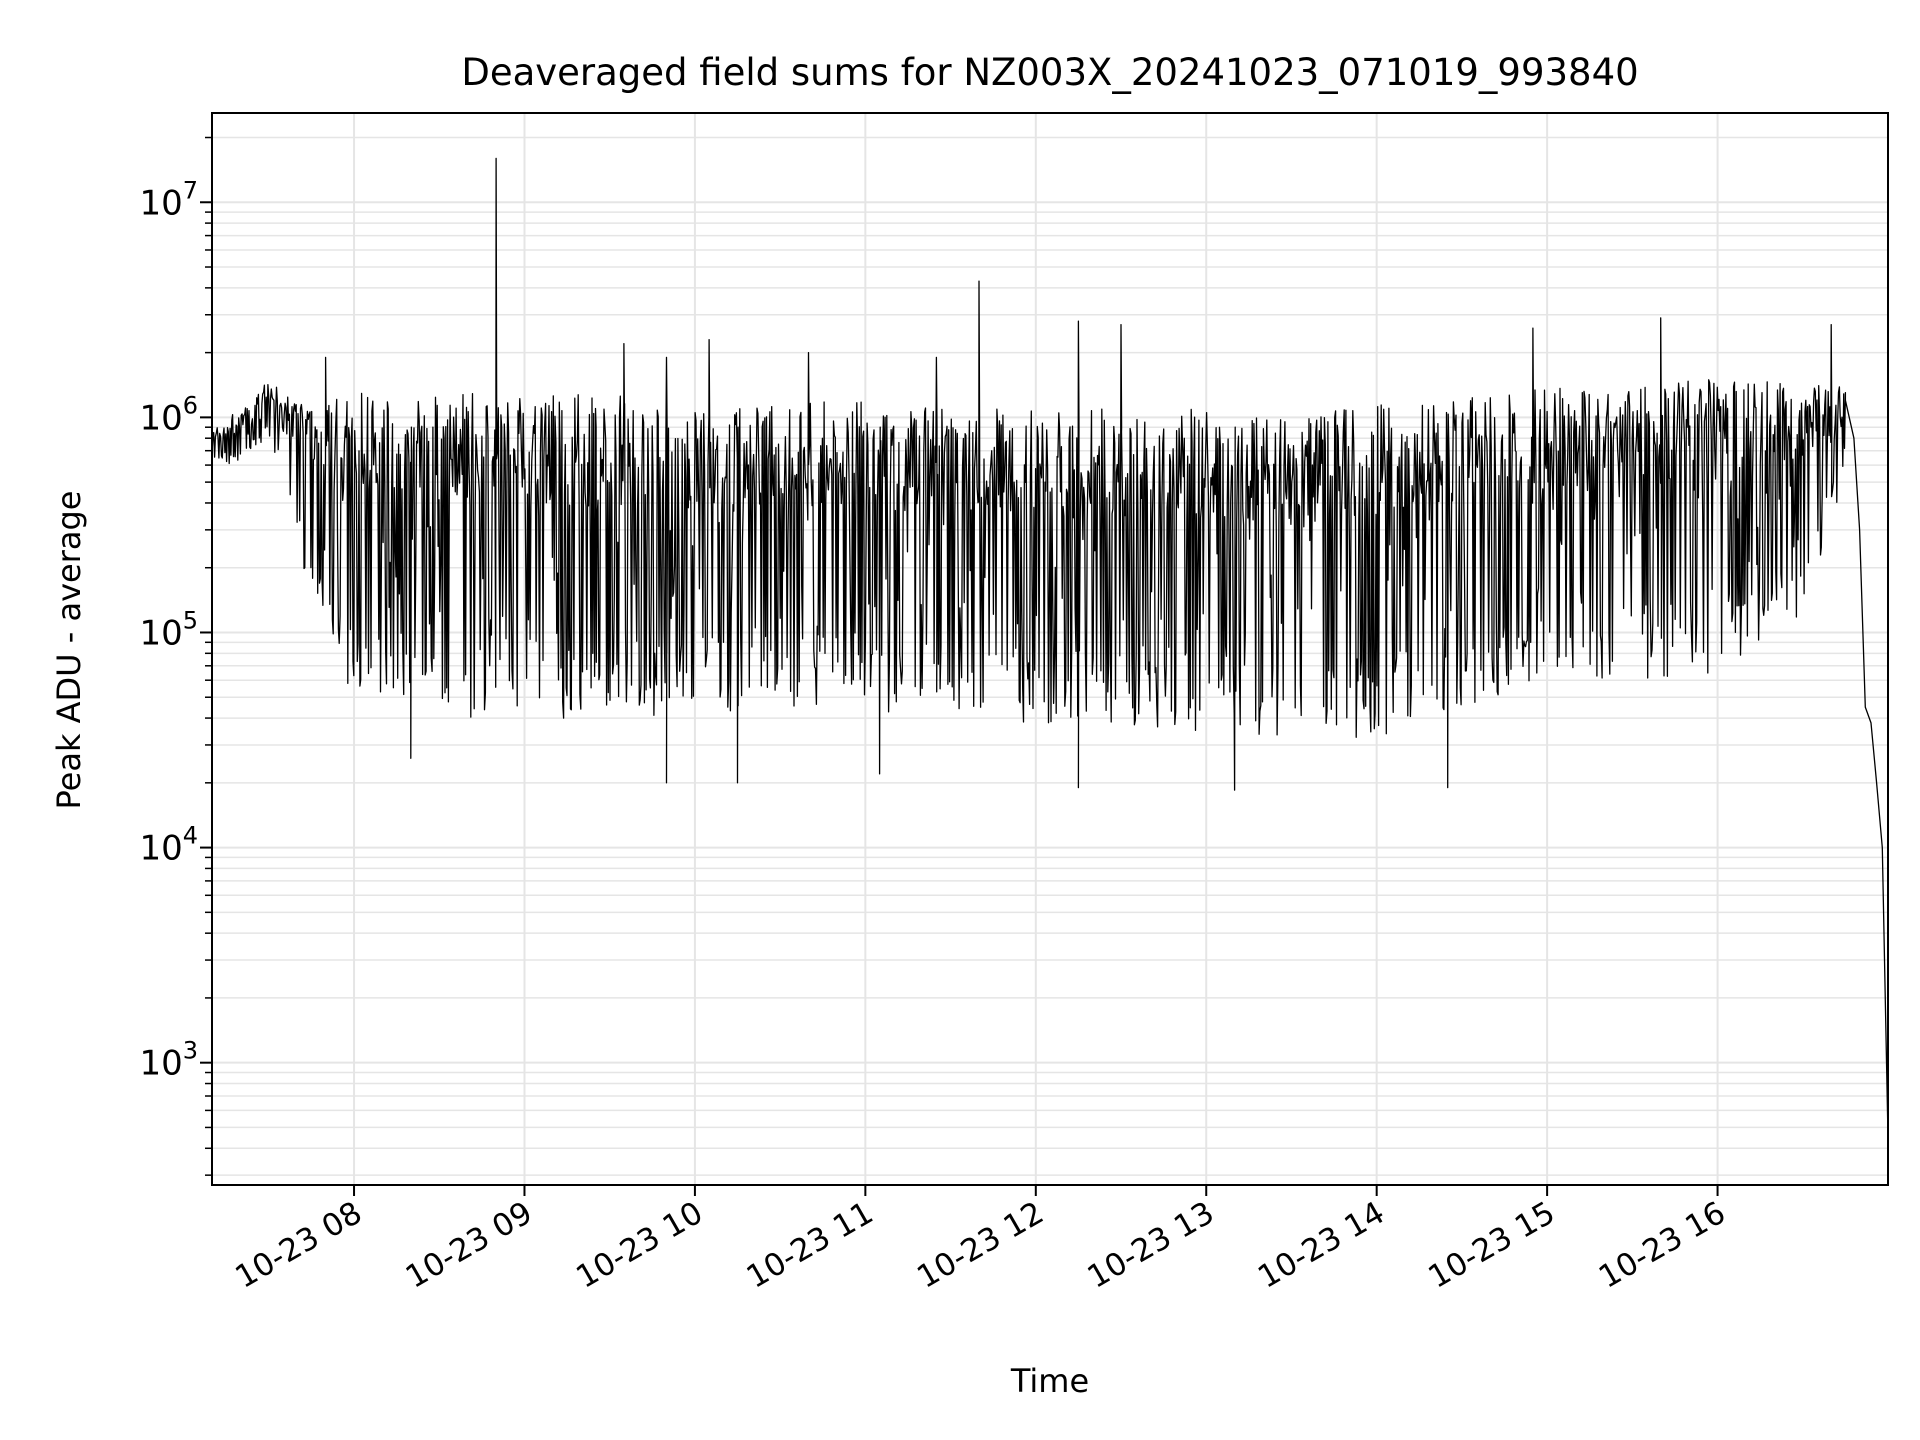  Describe the element at coordinates (168, 1060) in the screenshot. I see `y-tick-label: 10³` at that location.